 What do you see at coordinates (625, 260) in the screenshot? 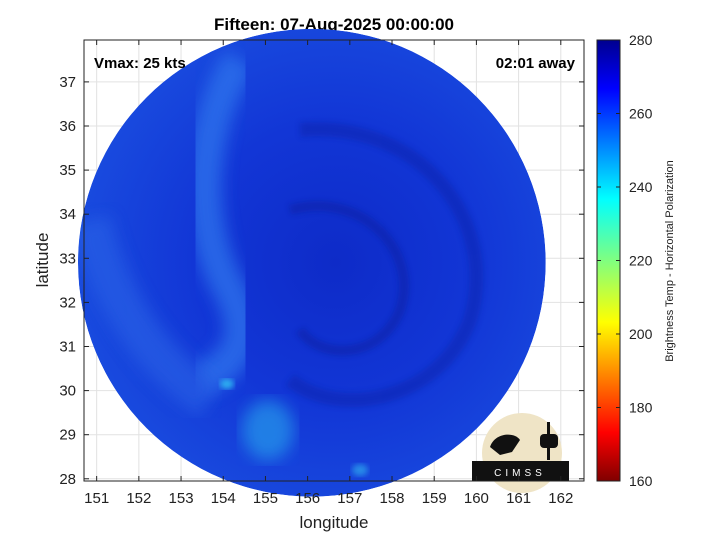
I see `colorbar-ticks: 160 180 200 220 240 260 280` at bounding box center [625, 260].